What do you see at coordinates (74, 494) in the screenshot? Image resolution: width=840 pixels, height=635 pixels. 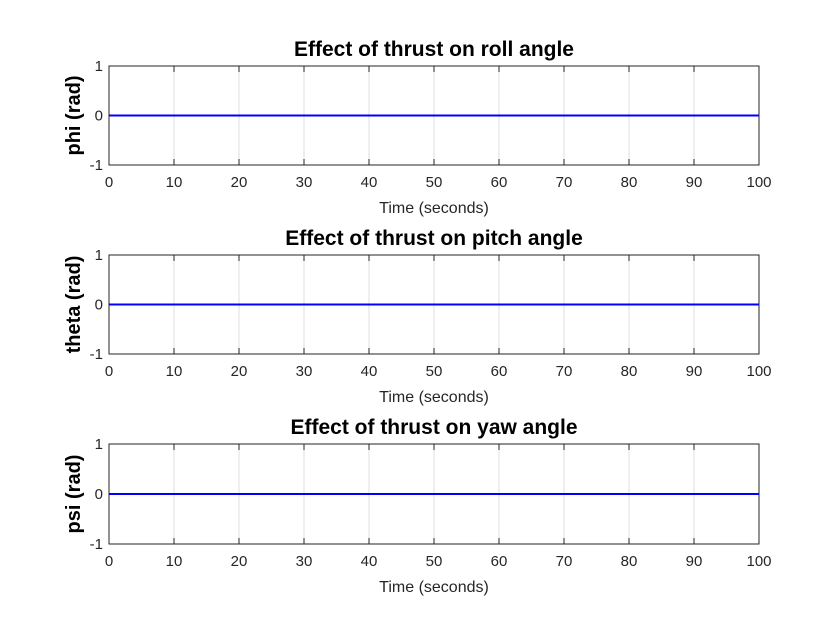 I see `y-axis-label-yaw: psi (rad)` at bounding box center [74, 494].